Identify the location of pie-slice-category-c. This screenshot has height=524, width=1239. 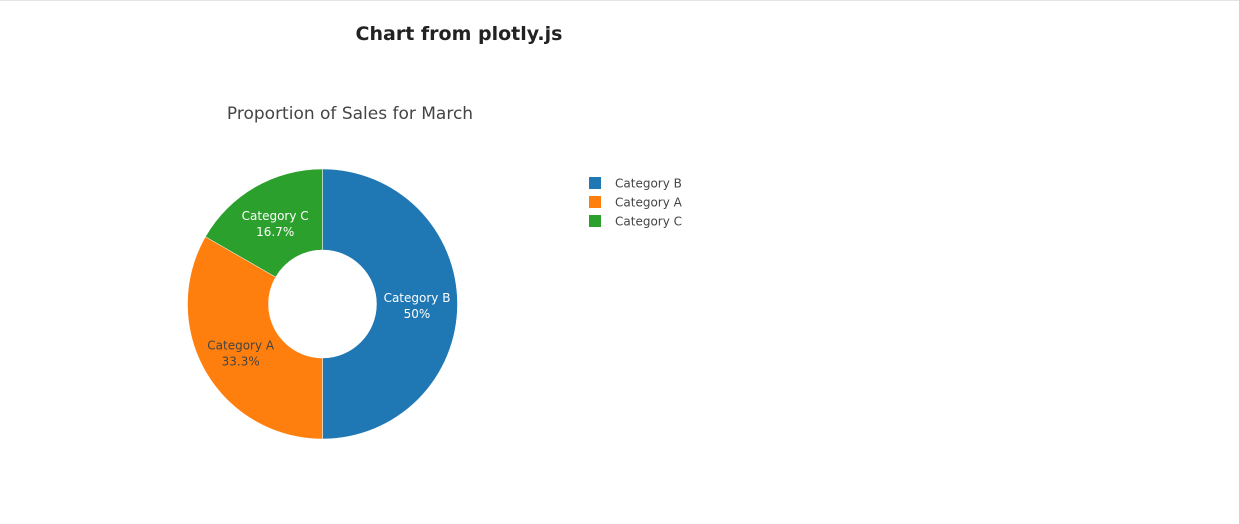
(264, 223).